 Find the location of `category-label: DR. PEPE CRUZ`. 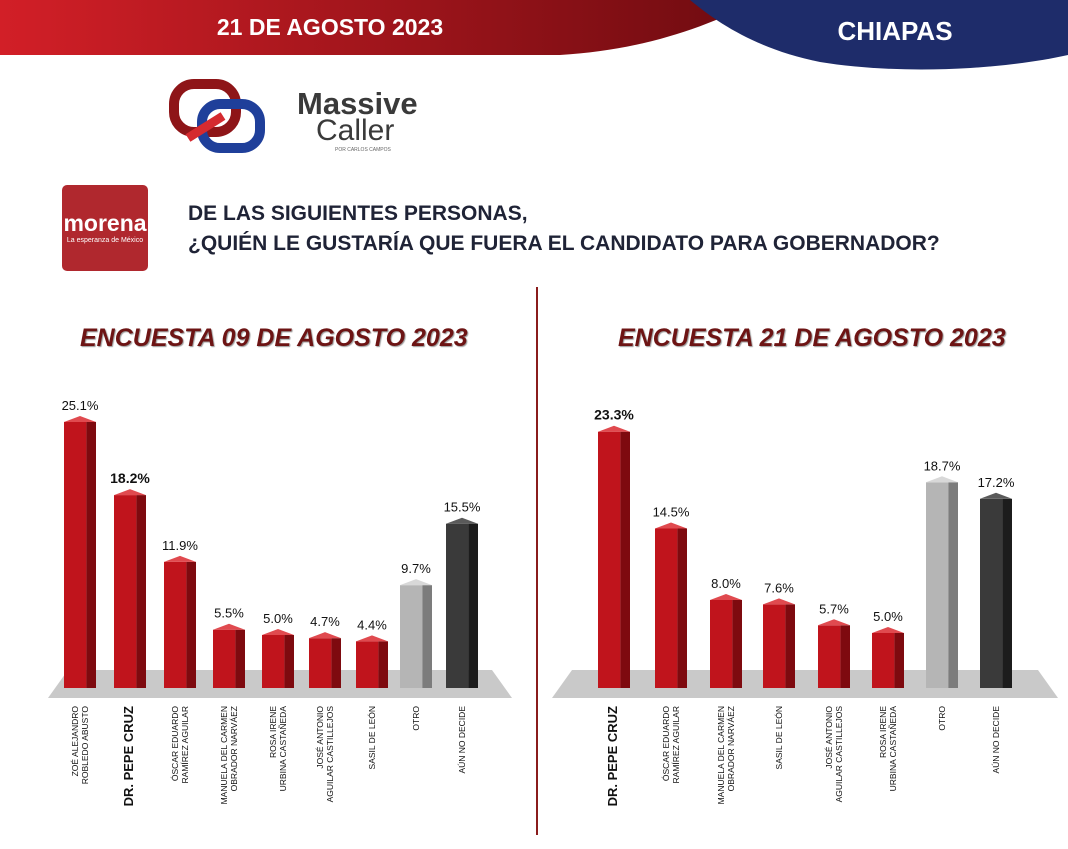

category-label: DR. PEPE CRUZ is located at coordinates (128, 756).